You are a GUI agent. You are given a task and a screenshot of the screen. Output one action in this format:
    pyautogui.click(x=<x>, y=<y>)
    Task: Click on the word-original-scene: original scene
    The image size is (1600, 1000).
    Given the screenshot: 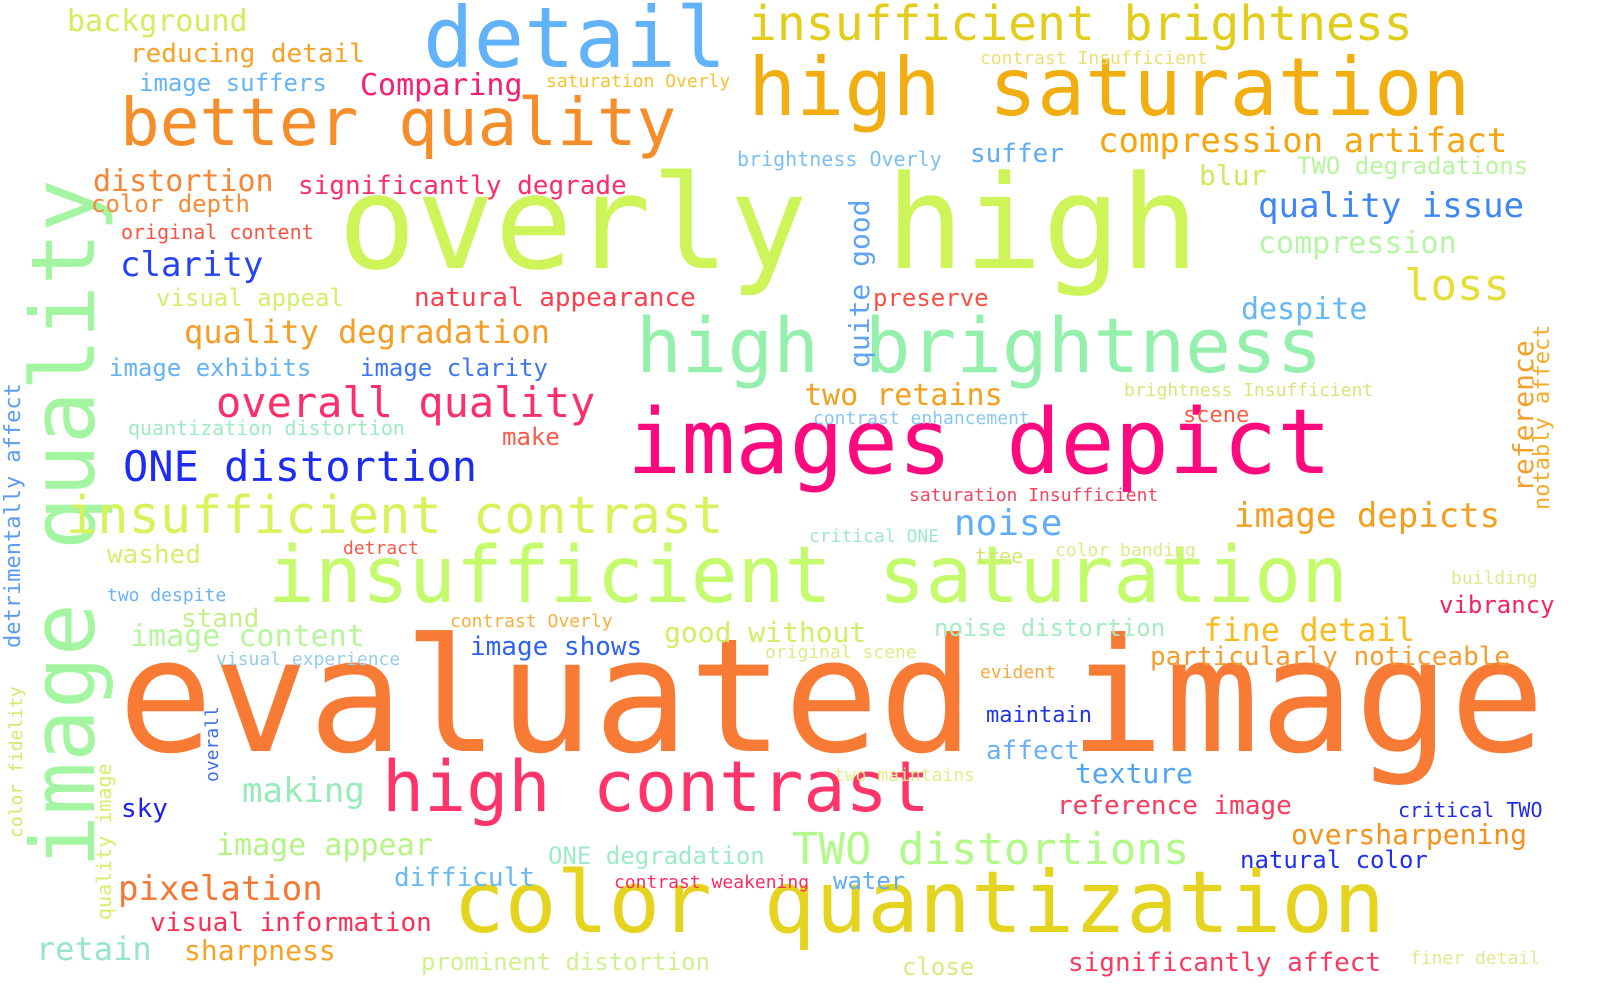 What is the action you would take?
    pyautogui.click(x=841, y=652)
    